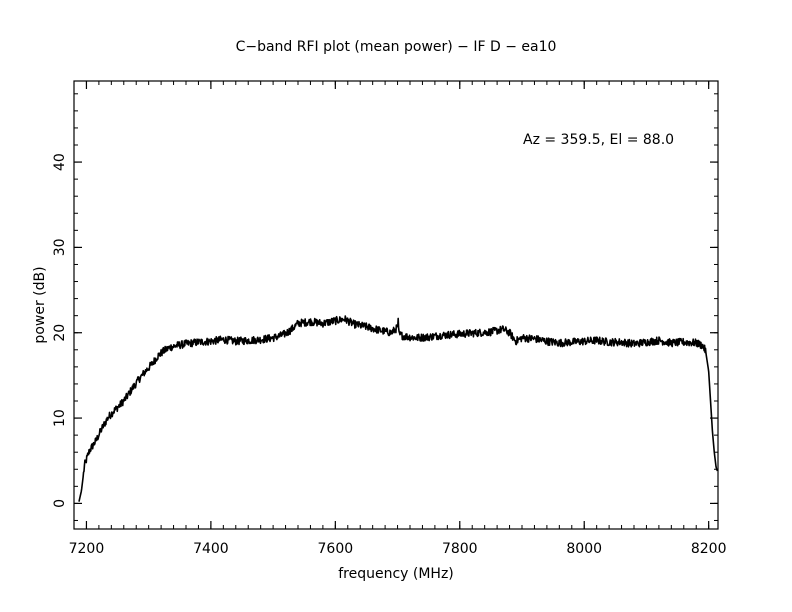 This screenshot has height=612, width=792. Describe the element at coordinates (40, 304) in the screenshot. I see `y-axis-label: power (dB)` at that location.